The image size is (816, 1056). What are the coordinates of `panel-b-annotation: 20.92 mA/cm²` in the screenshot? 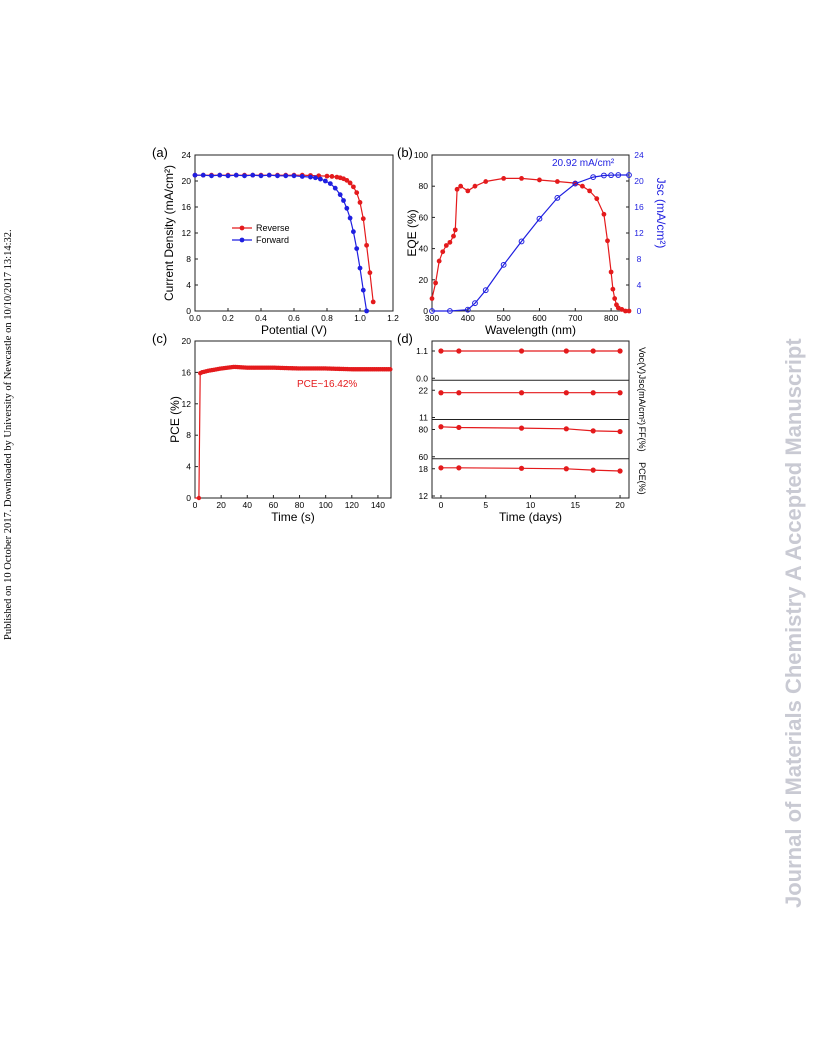 It's located at (583, 163).